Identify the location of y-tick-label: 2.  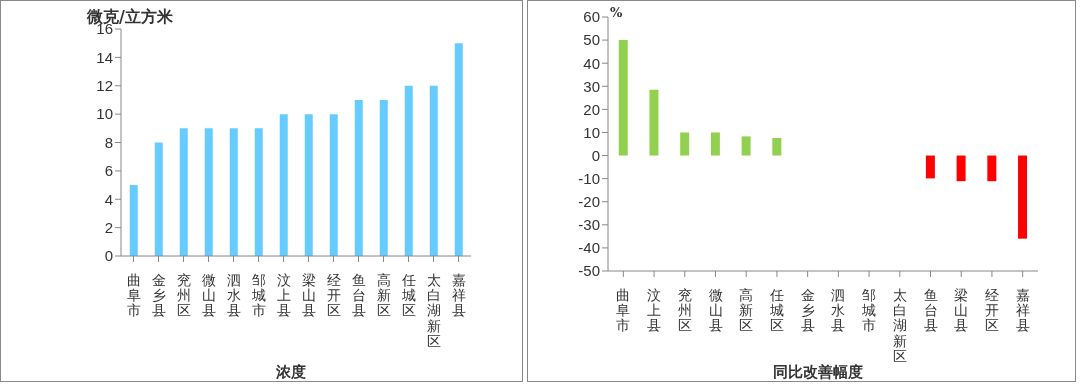
(108, 227).